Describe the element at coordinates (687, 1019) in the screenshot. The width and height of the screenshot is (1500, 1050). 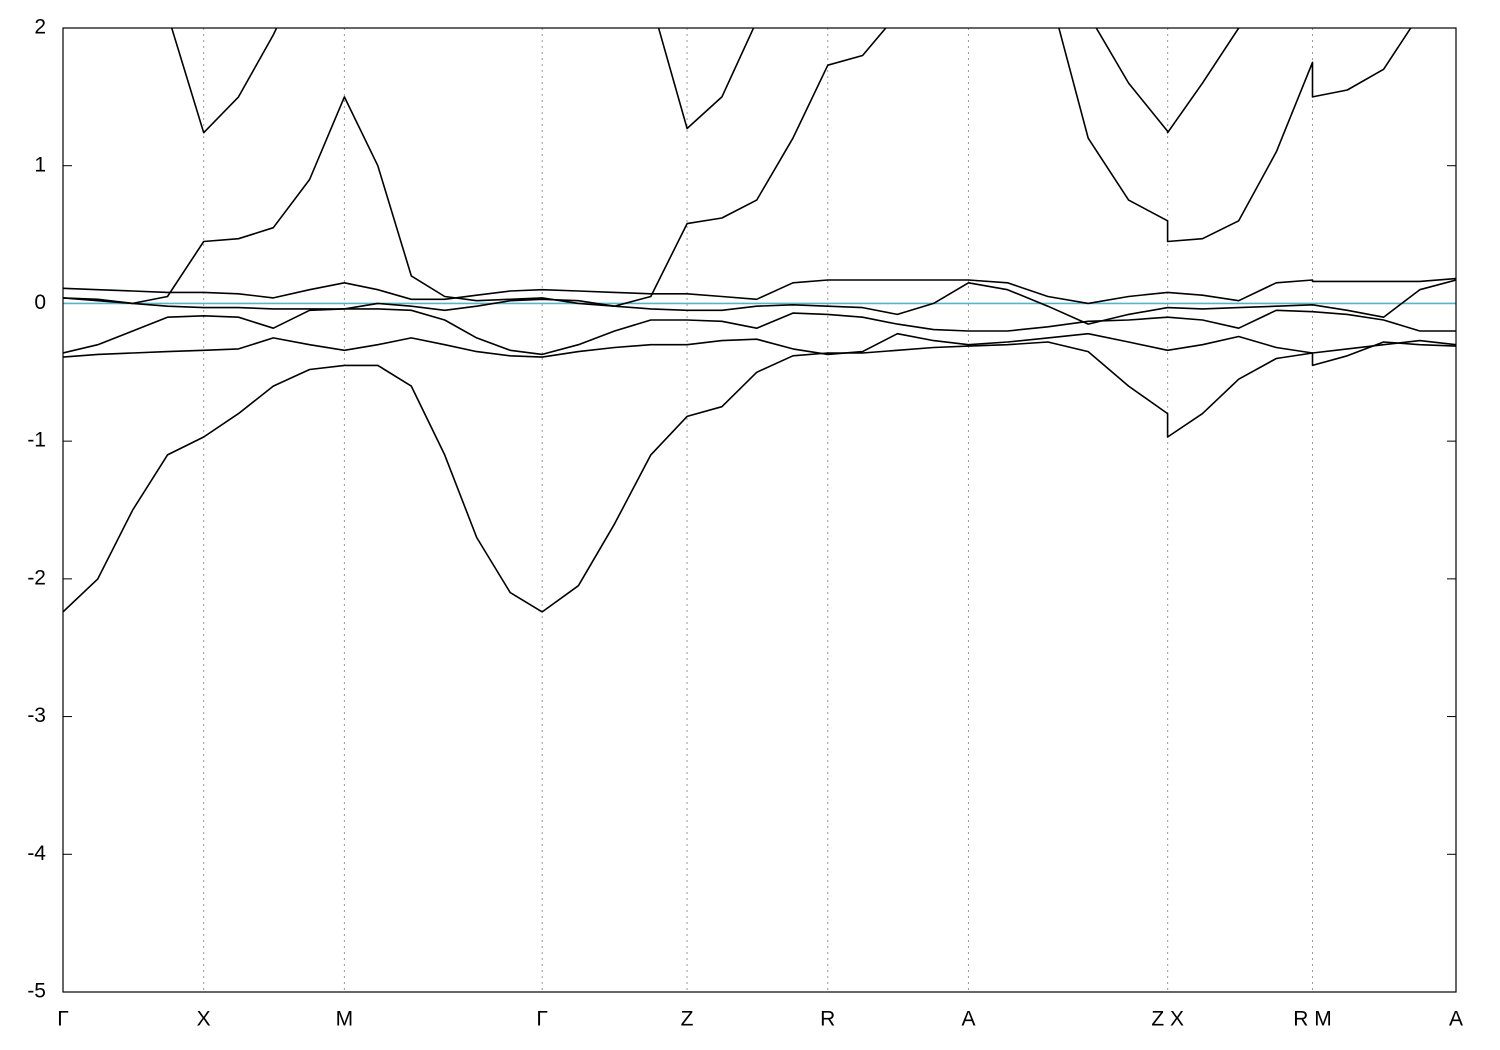
I see `x-tick-label: Z` at that location.